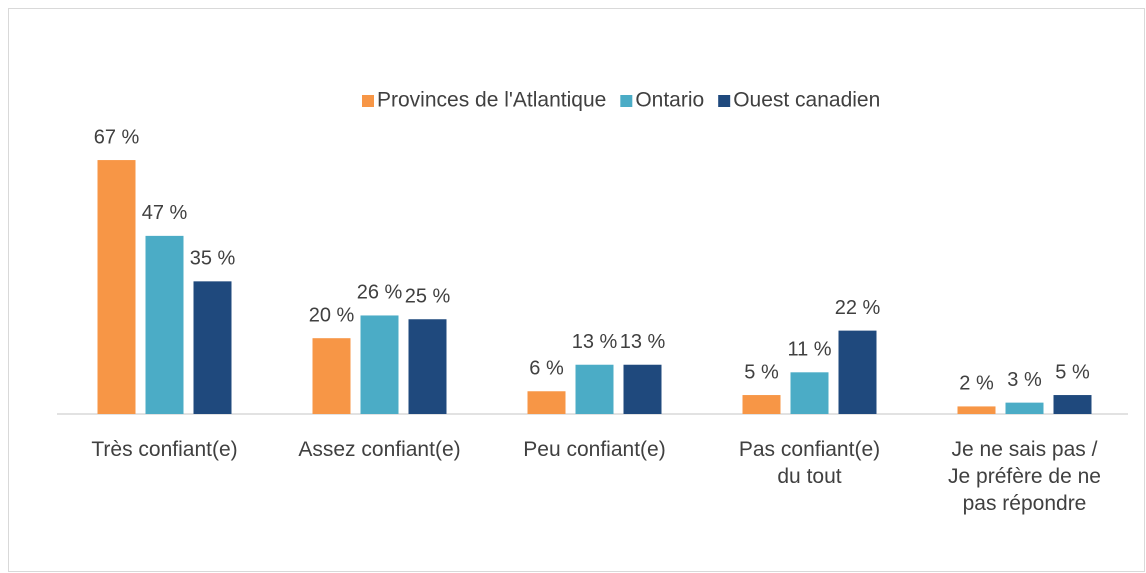  Describe the element at coordinates (809, 350) in the screenshot. I see `data-label: 11 %` at that location.